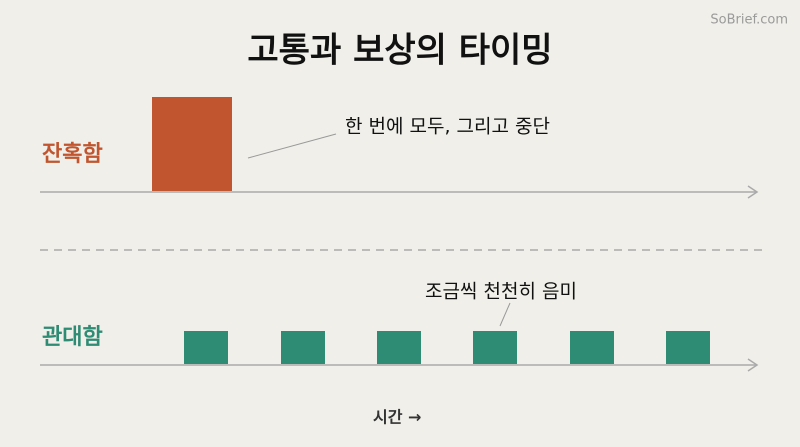 This screenshot has width=800, height=447. What do you see at coordinates (72, 154) in the screenshot?
I see `row-label: 잔혹함` at bounding box center [72, 154].